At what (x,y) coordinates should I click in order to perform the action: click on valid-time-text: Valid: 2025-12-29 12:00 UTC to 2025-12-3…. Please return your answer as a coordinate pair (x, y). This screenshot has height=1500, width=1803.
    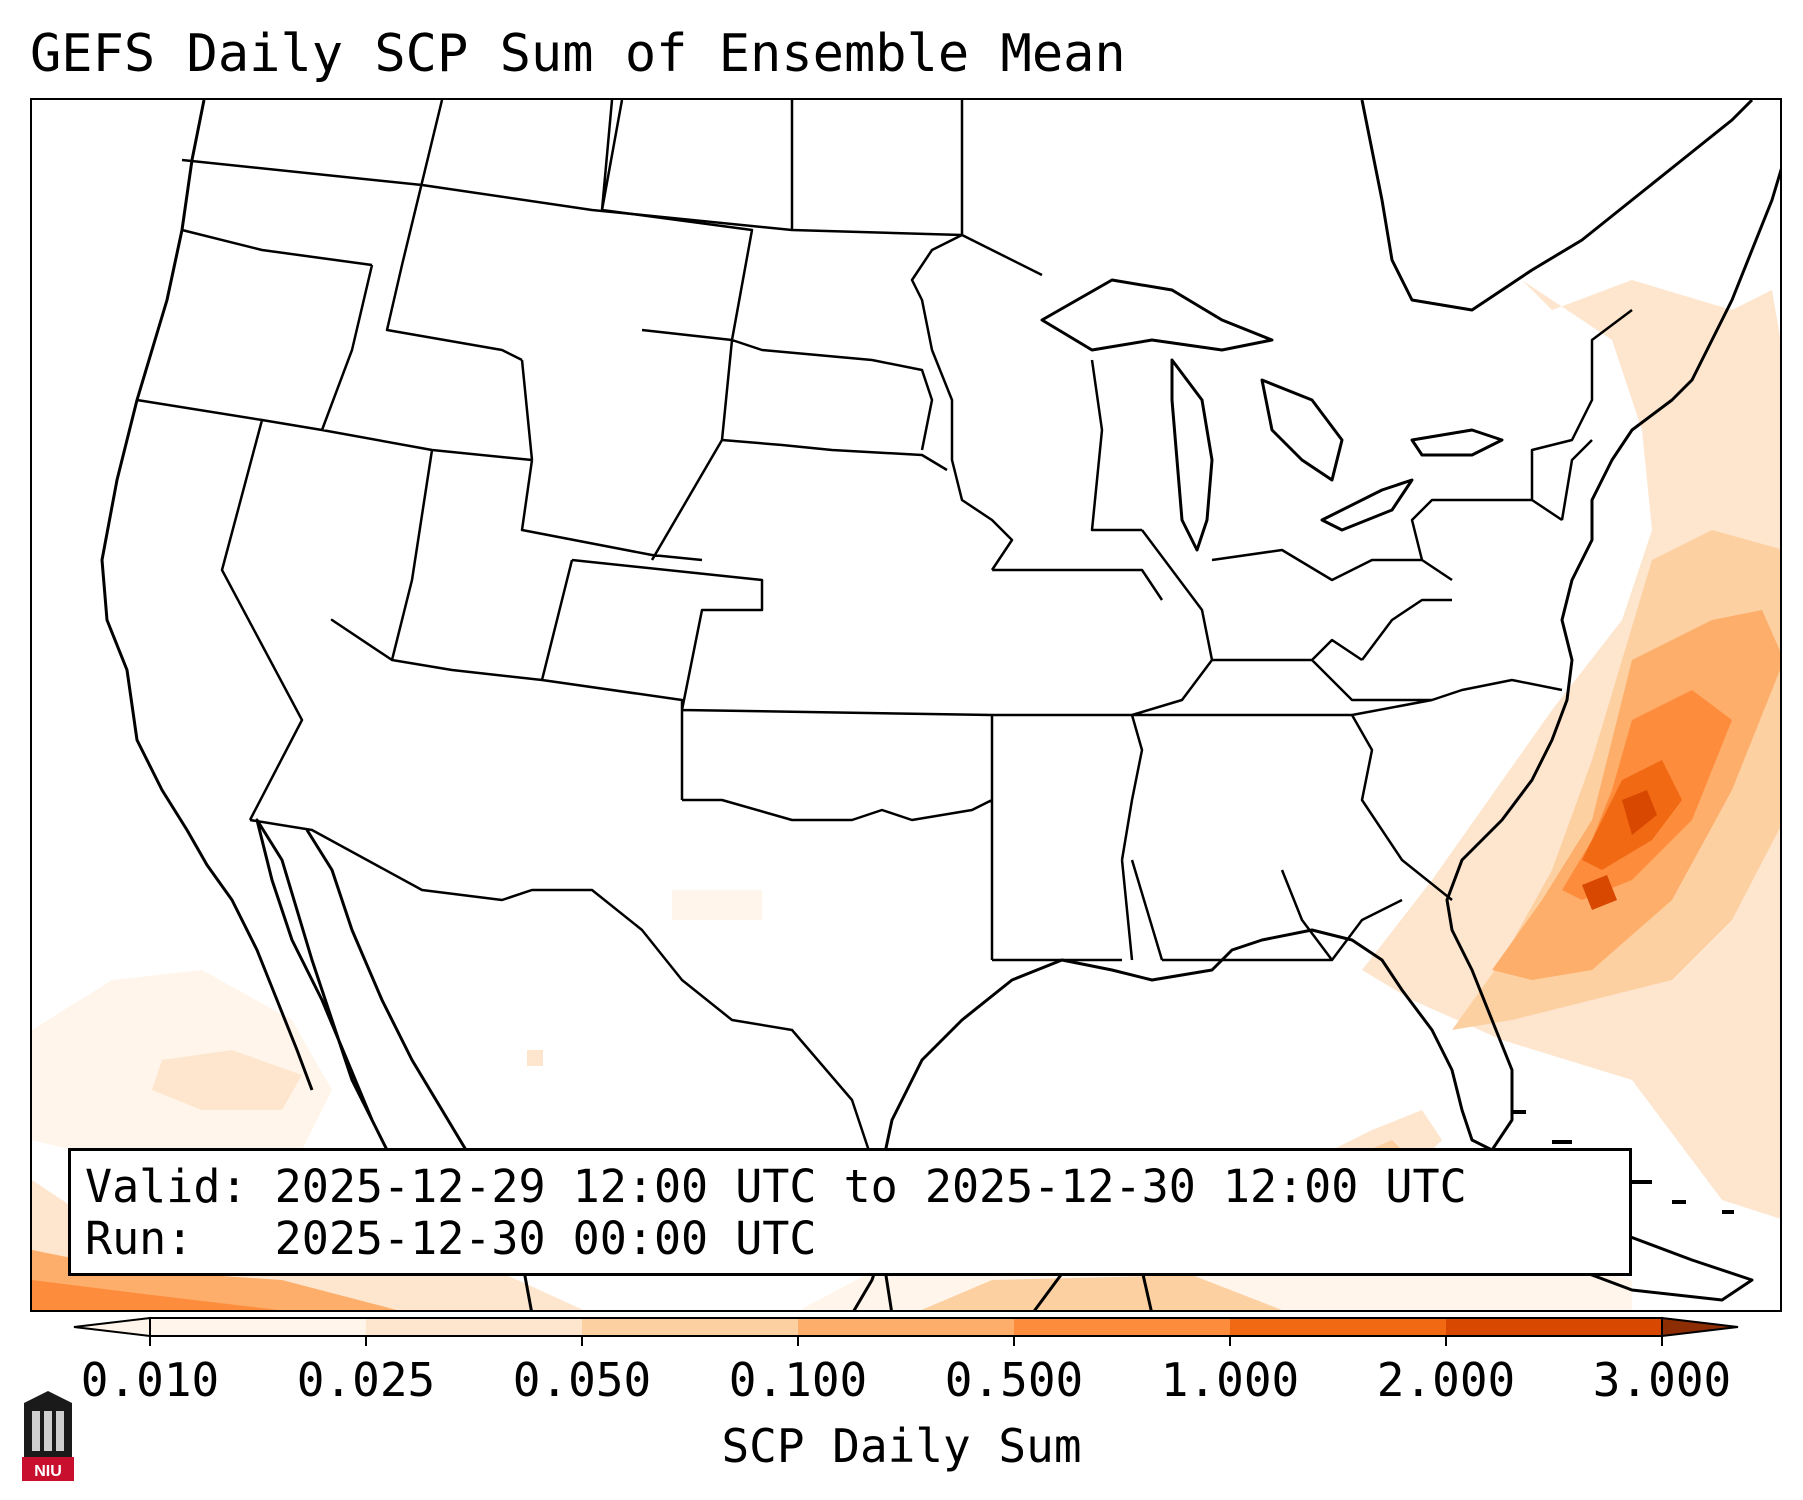
    Looking at the image, I should click on (776, 1186).